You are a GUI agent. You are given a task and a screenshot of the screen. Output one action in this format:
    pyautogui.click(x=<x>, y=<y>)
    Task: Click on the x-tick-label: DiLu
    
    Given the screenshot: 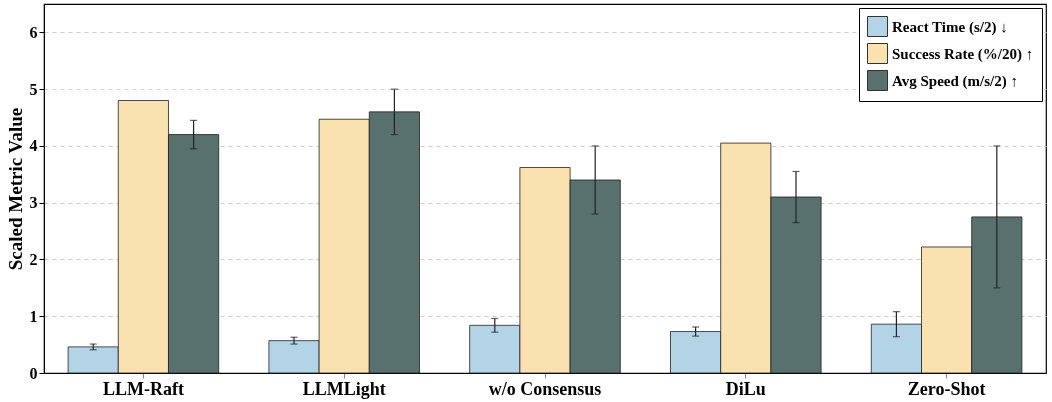 What is the action you would take?
    pyautogui.click(x=745, y=388)
    